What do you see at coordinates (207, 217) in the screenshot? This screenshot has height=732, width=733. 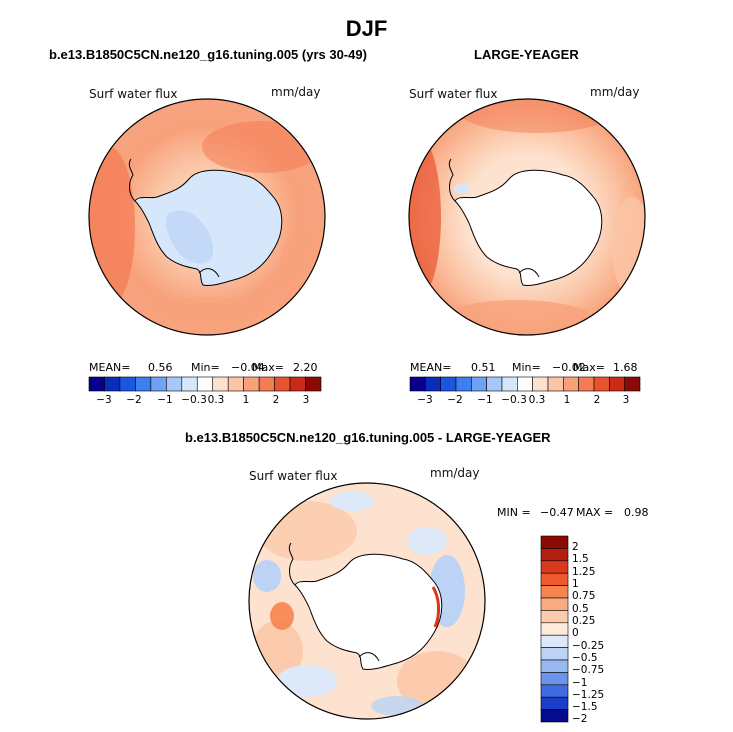 I see `panel-a-map` at bounding box center [207, 217].